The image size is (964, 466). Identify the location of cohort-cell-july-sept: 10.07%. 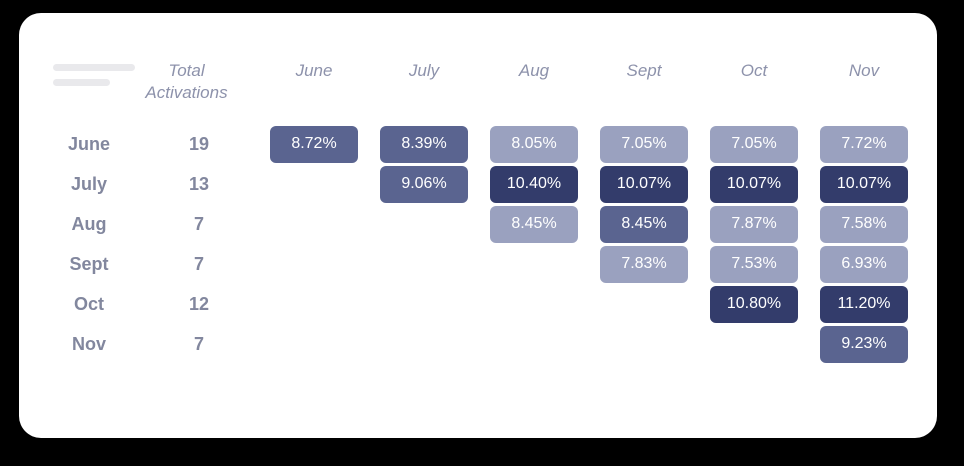
(644, 184).